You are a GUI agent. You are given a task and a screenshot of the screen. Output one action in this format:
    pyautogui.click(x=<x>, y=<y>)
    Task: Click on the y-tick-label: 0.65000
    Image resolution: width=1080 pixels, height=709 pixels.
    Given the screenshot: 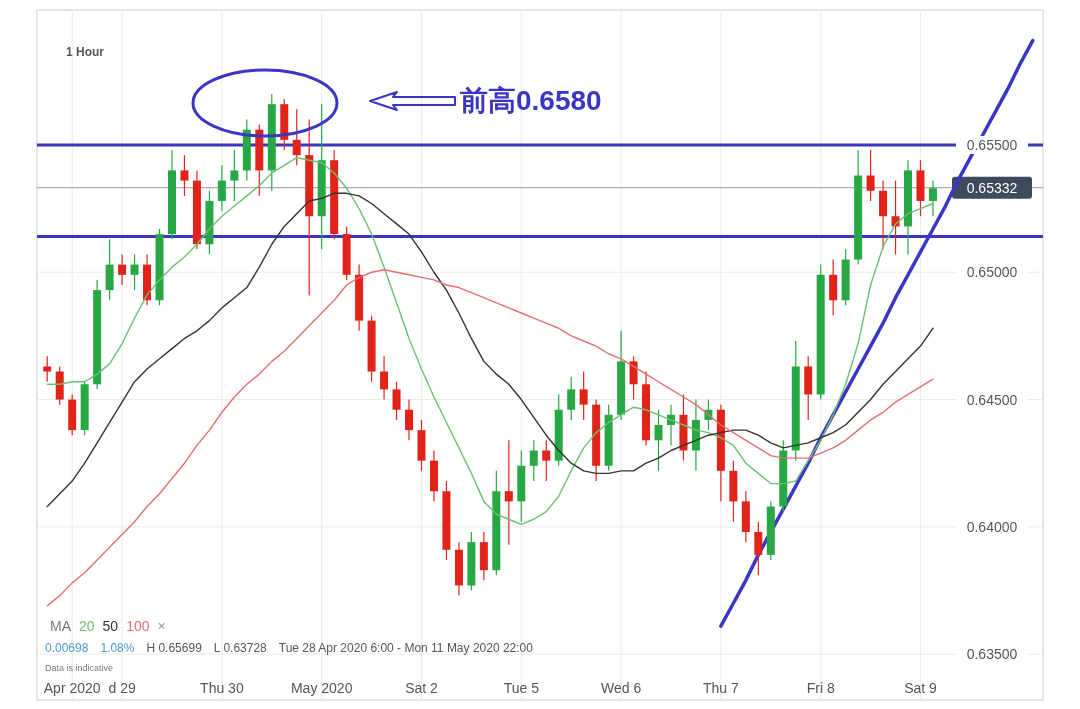 What is the action you would take?
    pyautogui.click(x=992, y=272)
    